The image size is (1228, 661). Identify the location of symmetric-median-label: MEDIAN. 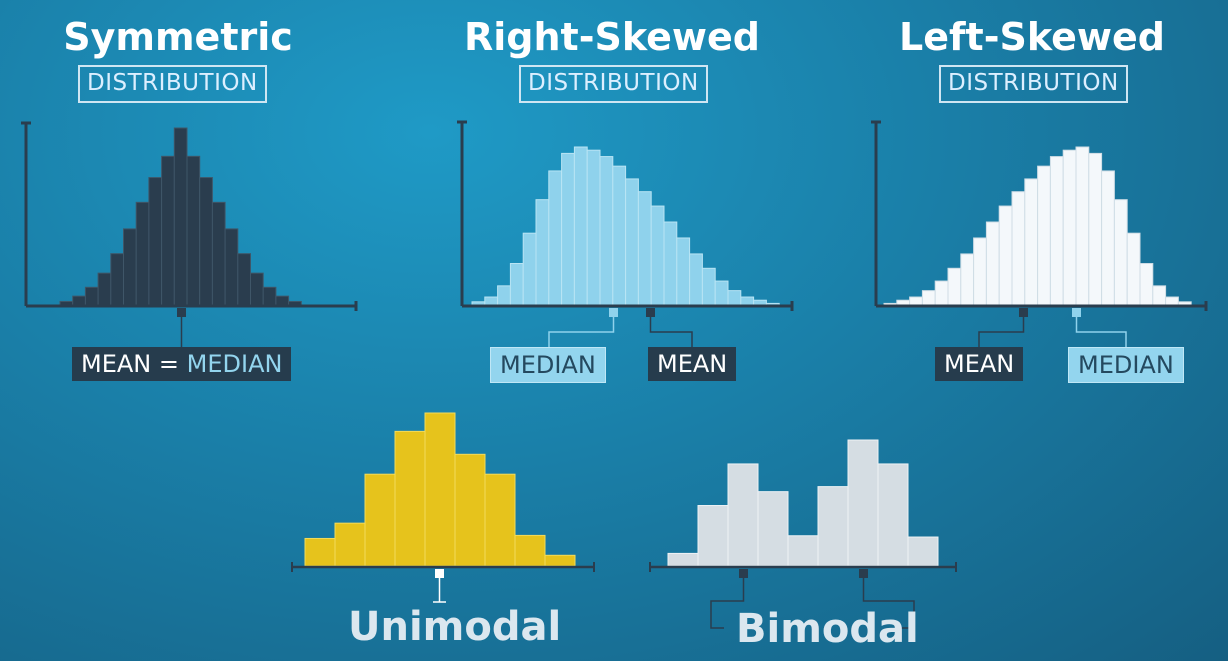
(234, 364).